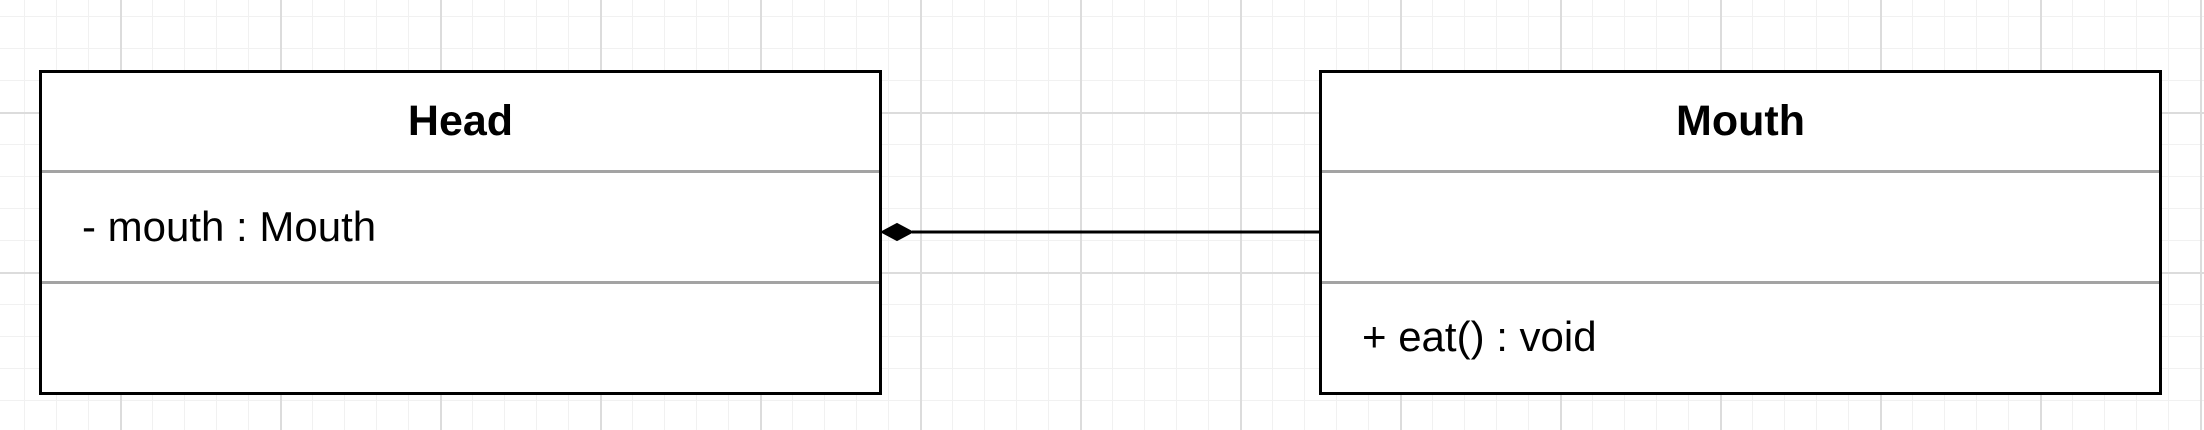 This screenshot has height=430, width=2204. What do you see at coordinates (1740, 121) in the screenshot?
I see `class-mouth-name: Mouth` at bounding box center [1740, 121].